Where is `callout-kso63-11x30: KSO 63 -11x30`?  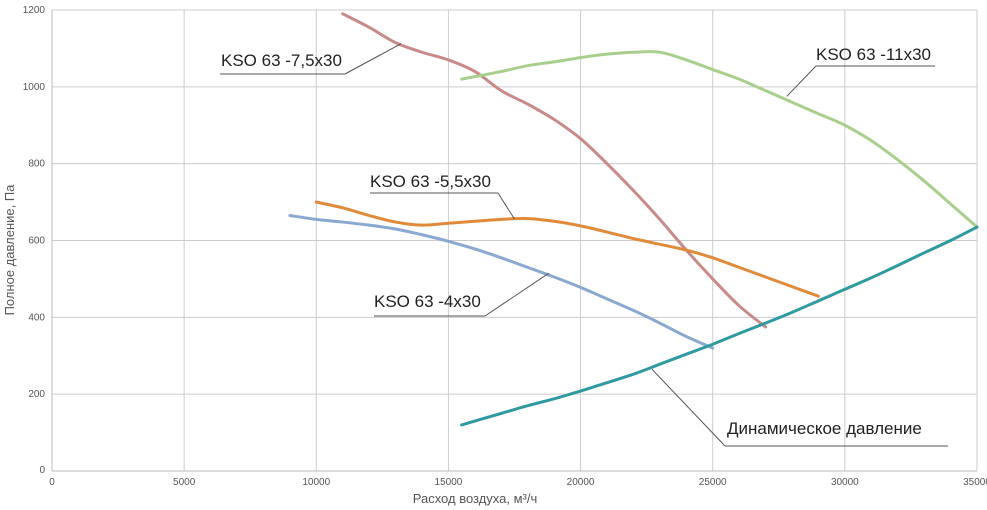 callout-kso63-11x30: KSO 63 -11x30 is located at coordinates (873, 54).